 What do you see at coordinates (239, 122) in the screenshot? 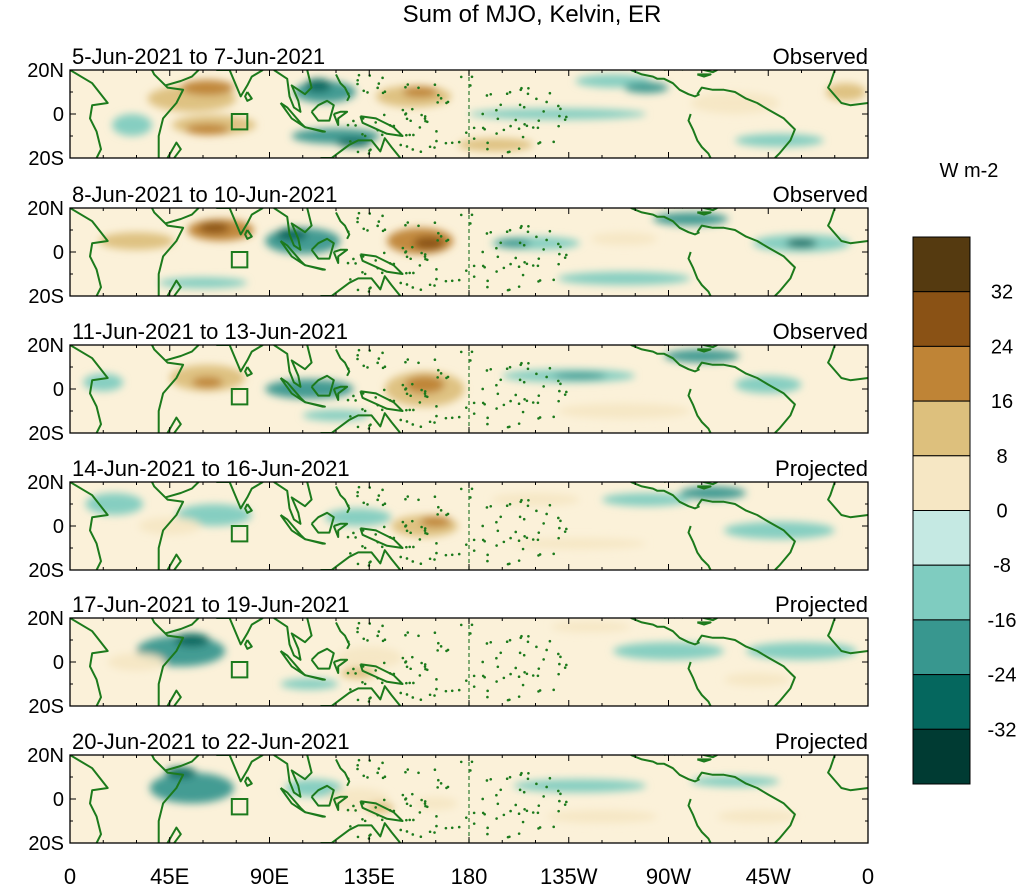
I see `reference-box` at bounding box center [239, 122].